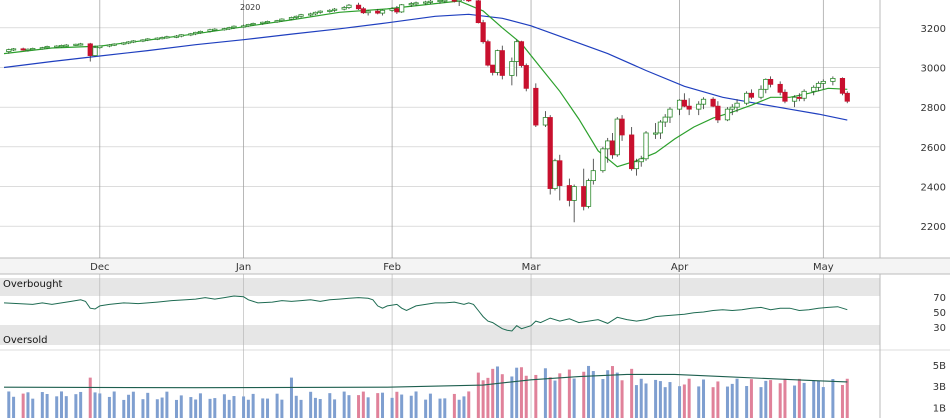 This screenshot has height=418, width=950. I want to click on month-label: Jan, so click(243, 267).